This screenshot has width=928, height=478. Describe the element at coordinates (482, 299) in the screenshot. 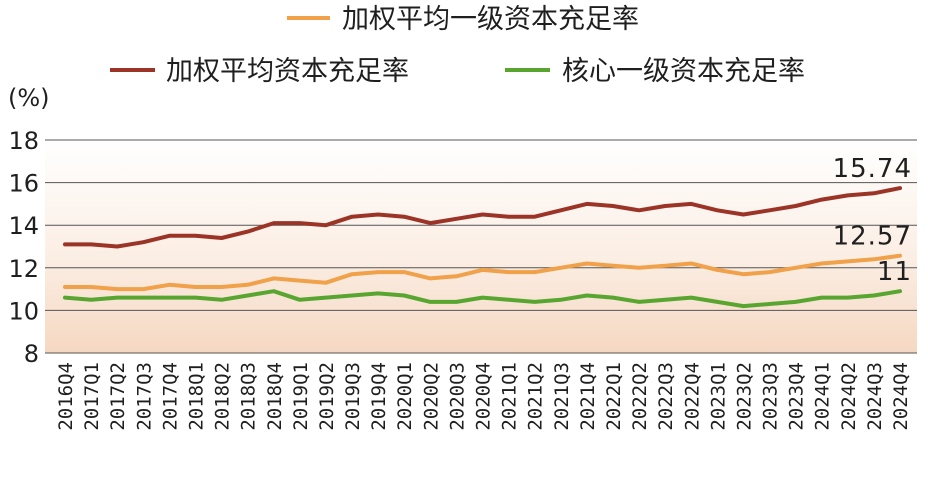

I see `series-line-core` at that location.